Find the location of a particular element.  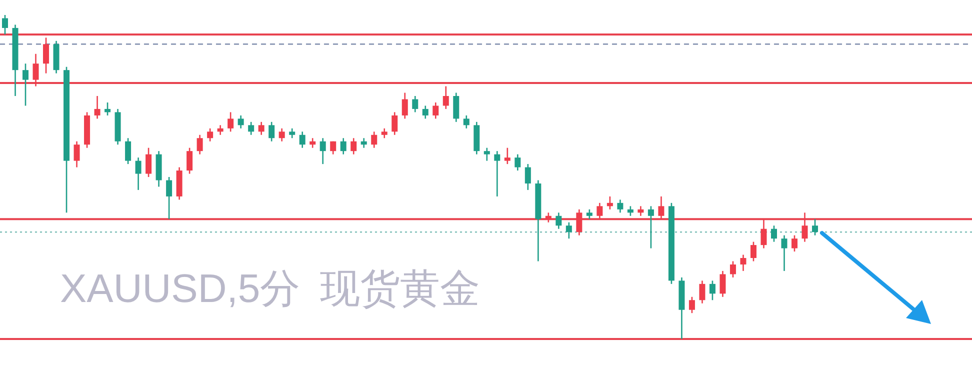

title: XAUUSD,5分 is located at coordinates (180, 289).